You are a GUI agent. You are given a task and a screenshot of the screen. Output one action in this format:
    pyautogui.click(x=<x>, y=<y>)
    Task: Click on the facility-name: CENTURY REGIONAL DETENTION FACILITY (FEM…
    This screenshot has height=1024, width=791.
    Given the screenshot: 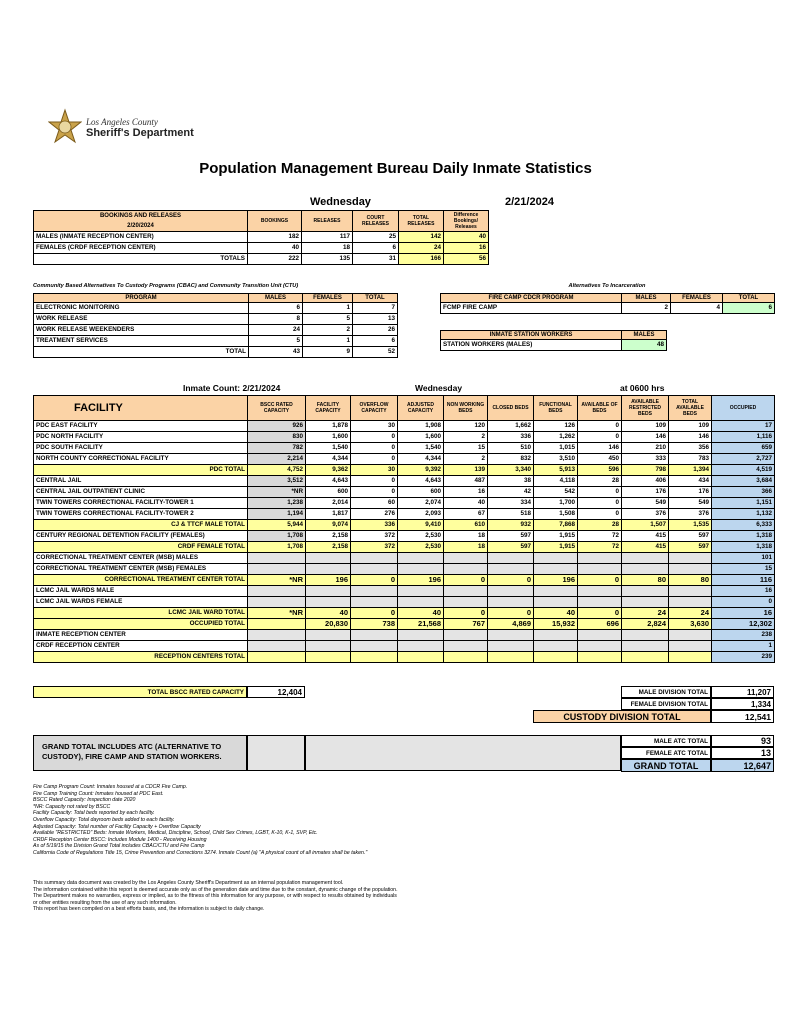 What is the action you would take?
    pyautogui.click(x=140, y=536)
    